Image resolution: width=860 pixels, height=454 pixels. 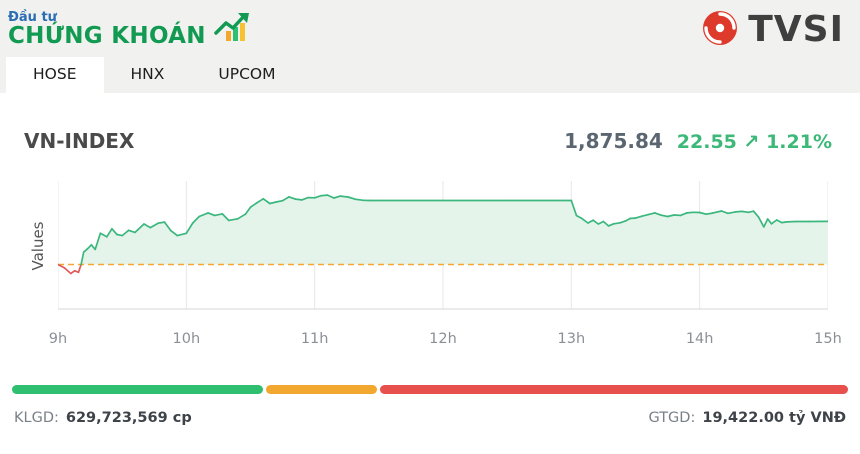 I want to click on brand-top-text: Đầu tư, so click(x=32, y=17).